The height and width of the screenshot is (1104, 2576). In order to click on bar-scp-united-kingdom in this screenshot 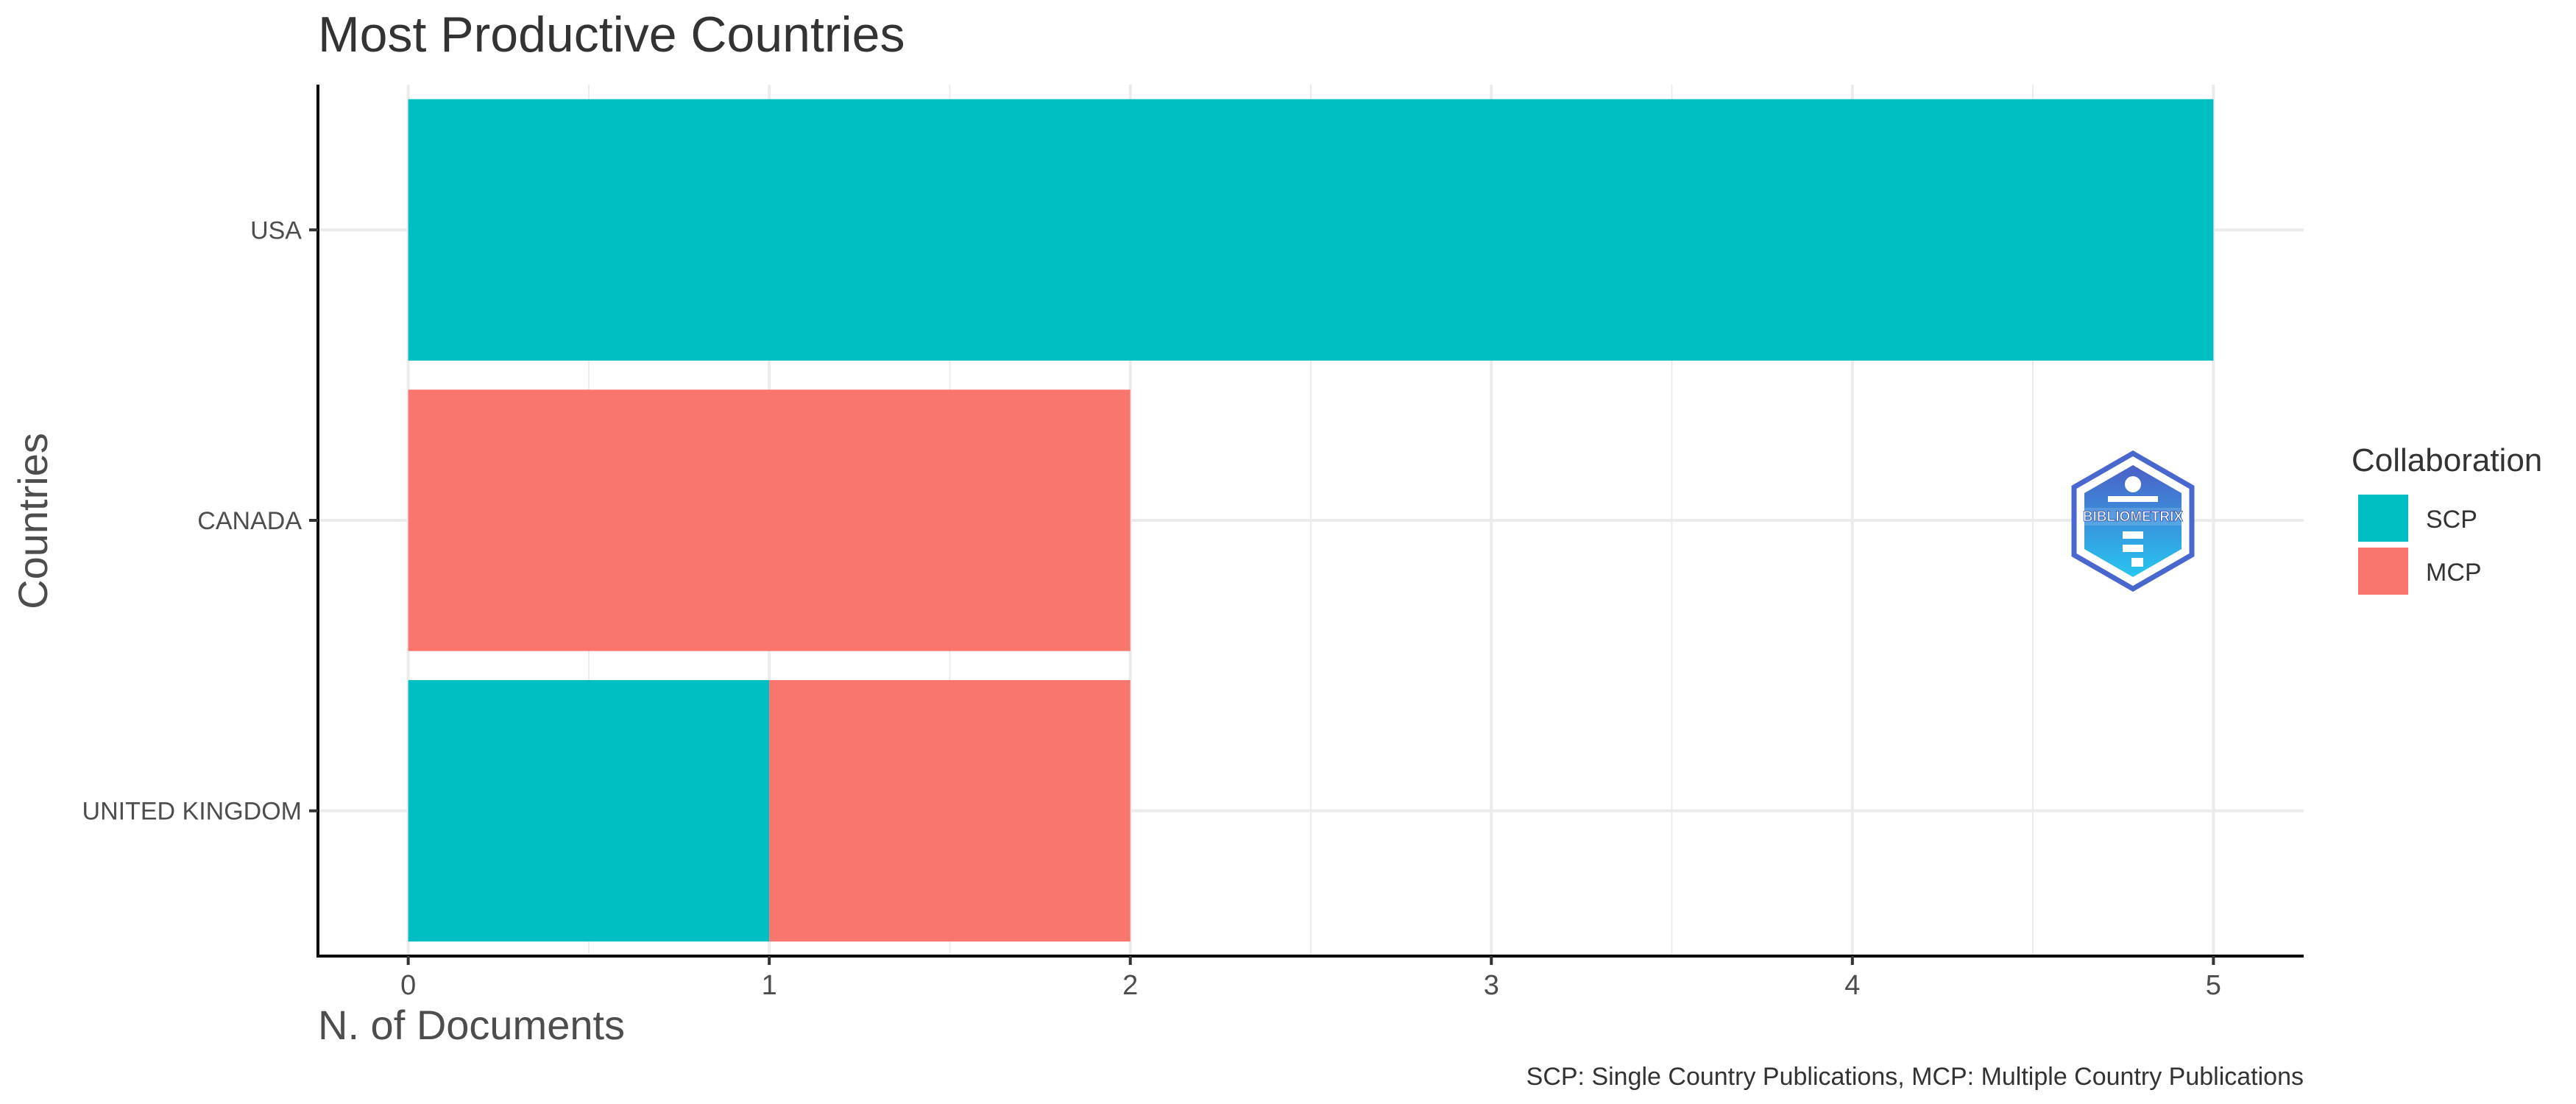, I will do `click(589, 811)`.